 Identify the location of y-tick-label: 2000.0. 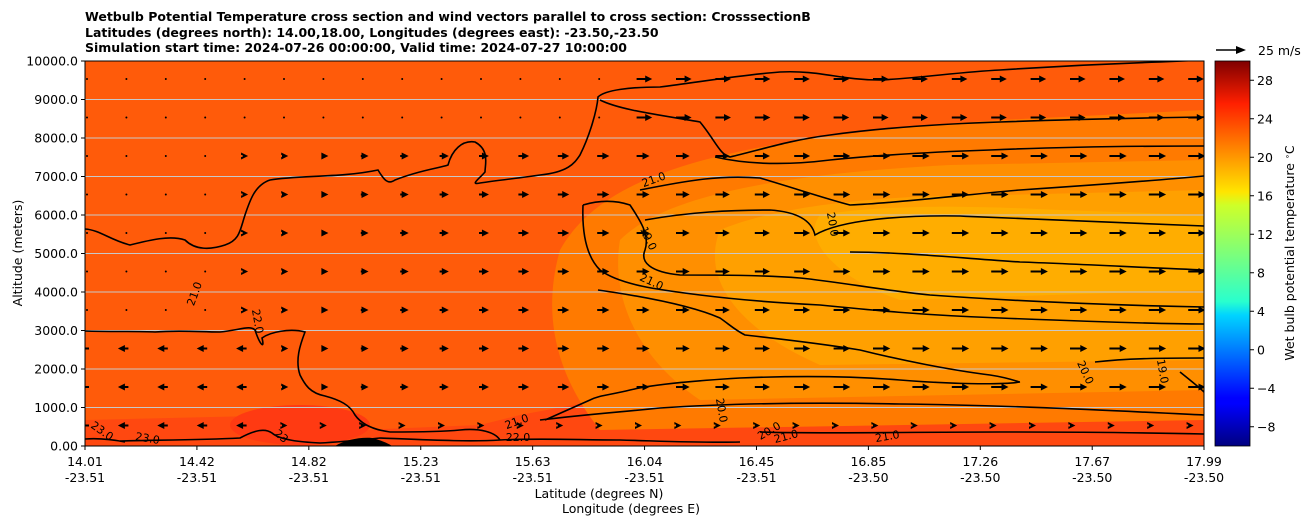
(56, 369).